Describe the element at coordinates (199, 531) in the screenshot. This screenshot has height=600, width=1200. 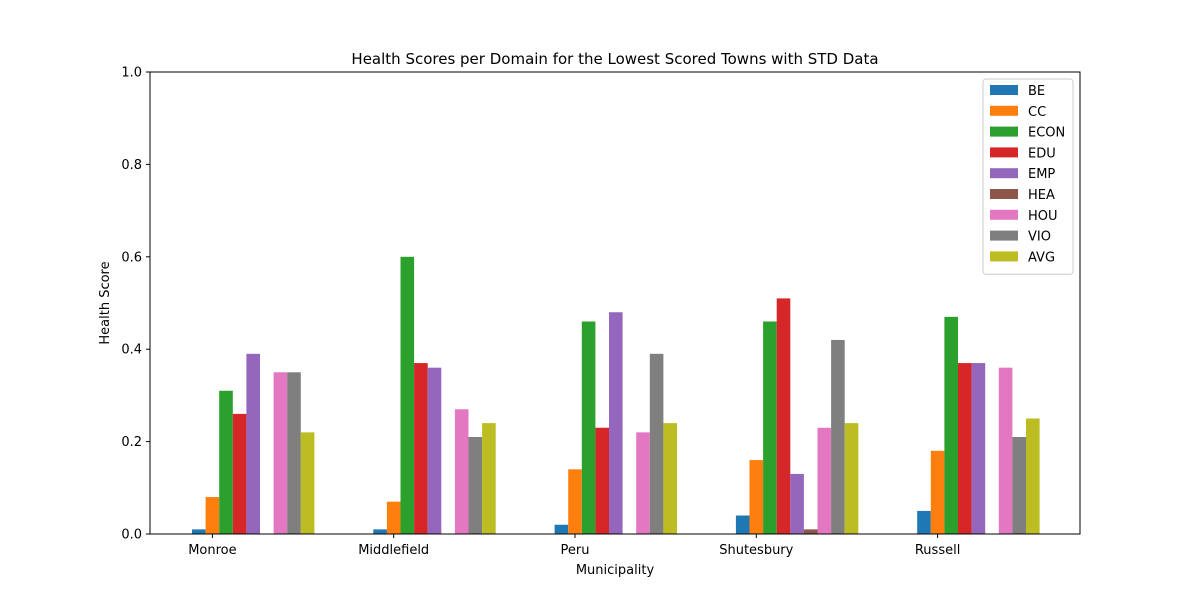
I see `bar-be-monroe` at that location.